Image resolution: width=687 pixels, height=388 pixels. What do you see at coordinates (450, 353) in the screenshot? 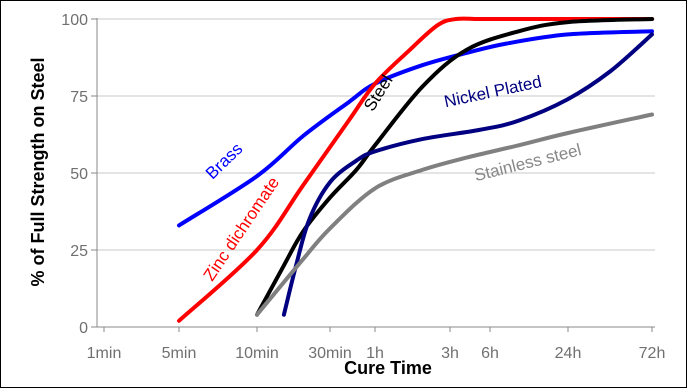
I see `x-tick-label-3h: 3h` at bounding box center [450, 353].